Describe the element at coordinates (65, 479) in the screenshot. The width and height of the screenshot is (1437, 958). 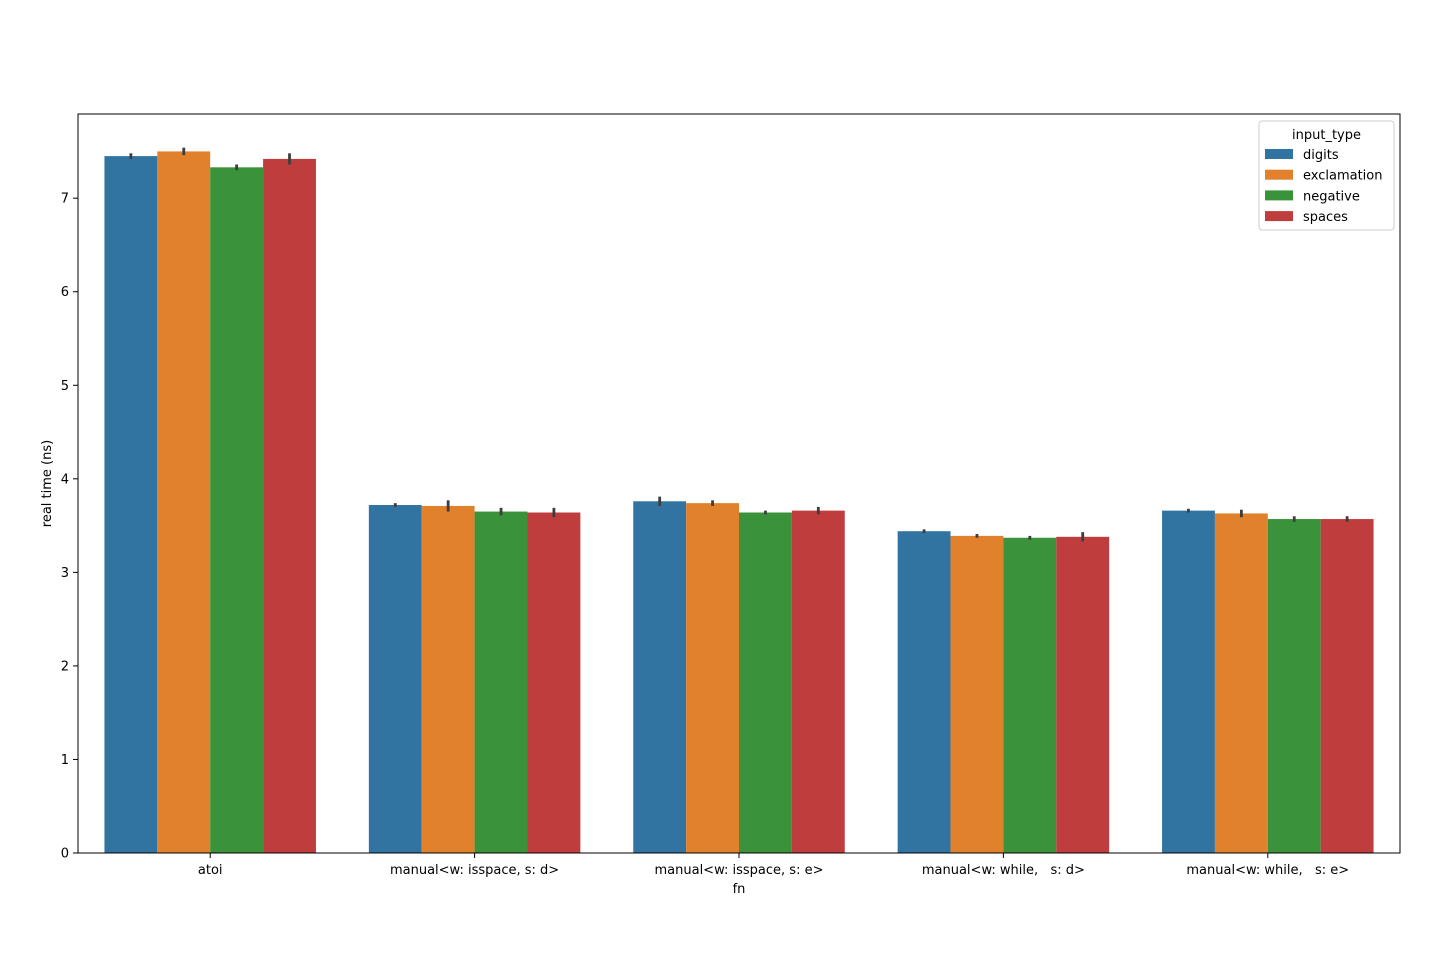
I see `y-tick-label: 4` at that location.